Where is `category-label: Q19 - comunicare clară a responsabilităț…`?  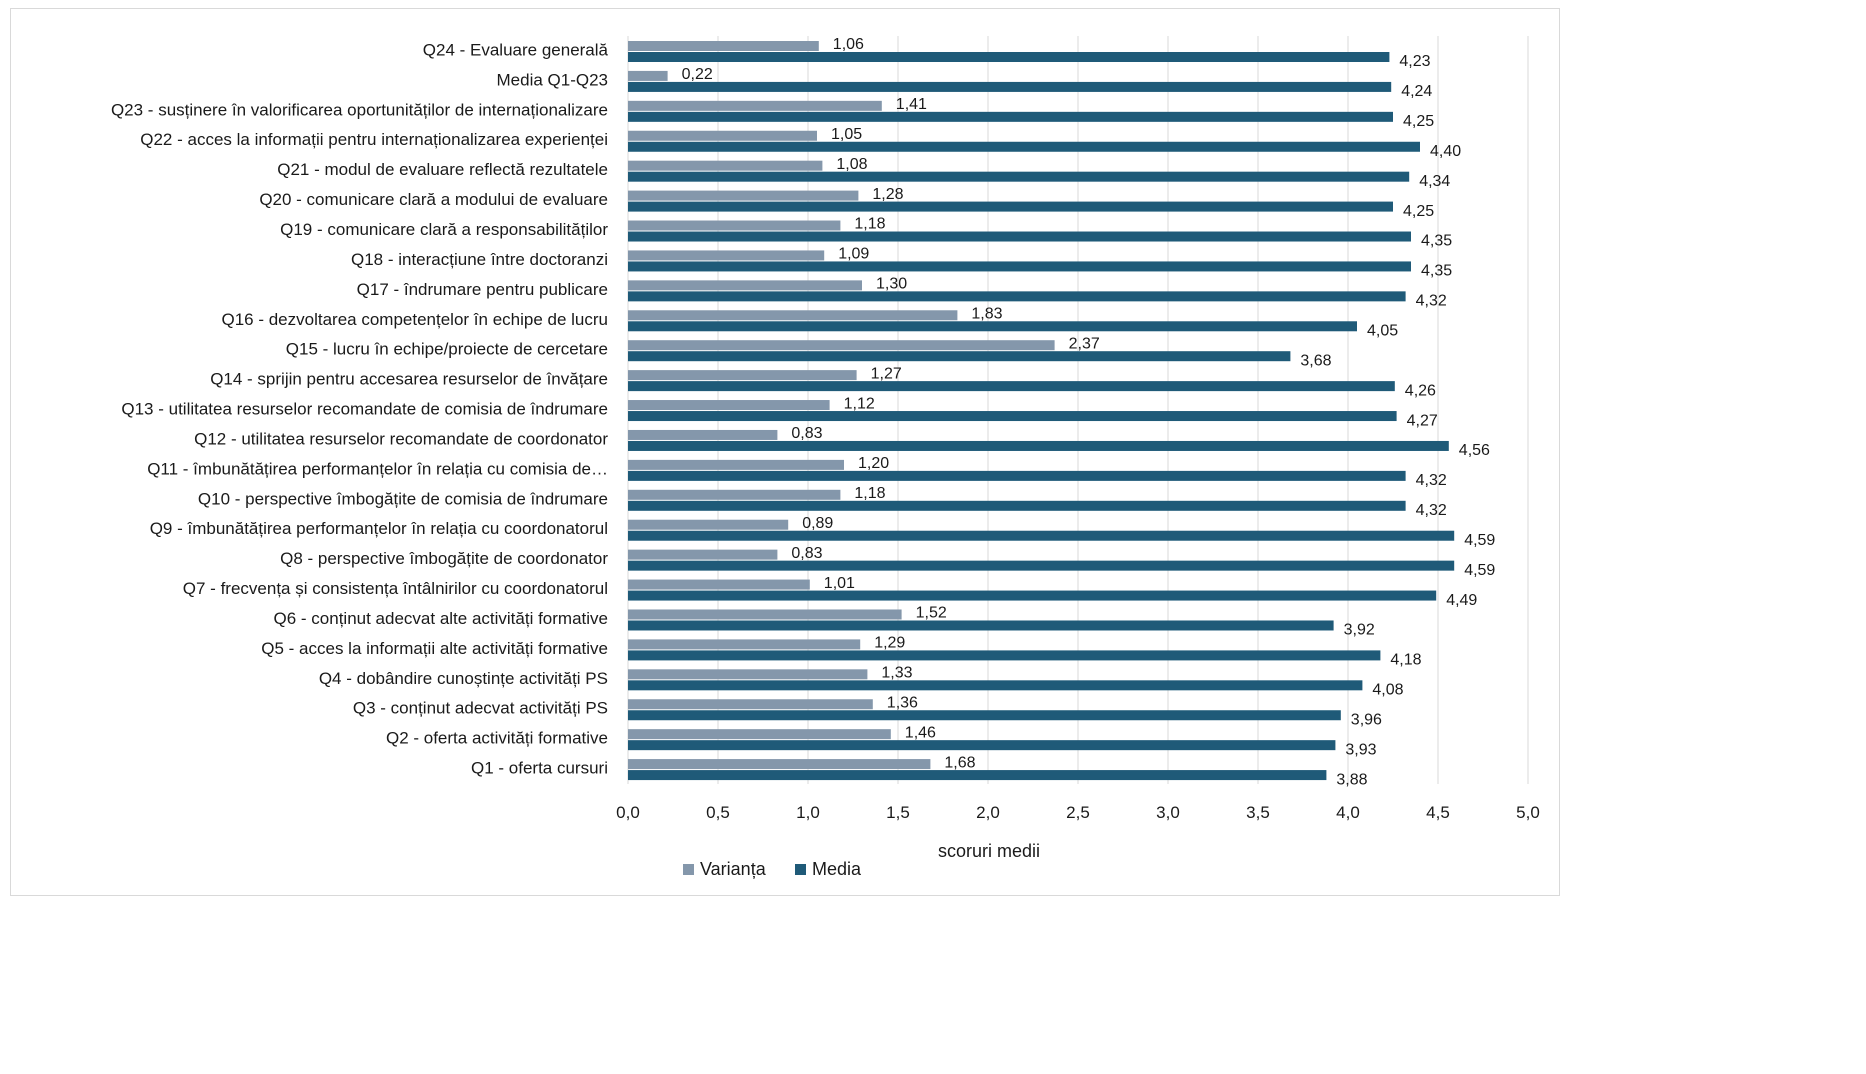
category-label: Q19 - comunicare clară a responsabilităț… is located at coordinates (444, 229).